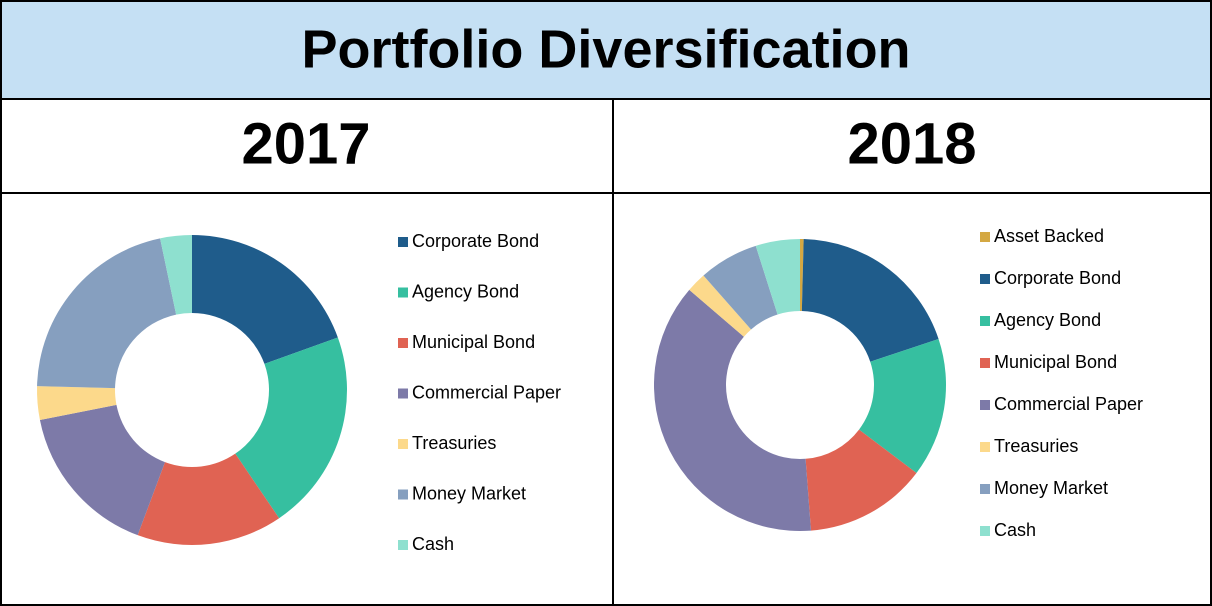  What do you see at coordinates (911, 143) in the screenshot?
I see `chart-title: 2018` at bounding box center [911, 143].